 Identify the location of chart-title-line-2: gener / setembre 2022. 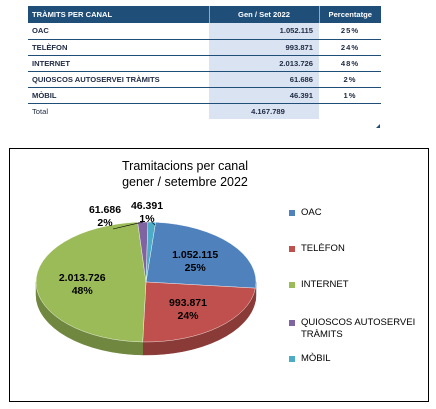
(185, 182).